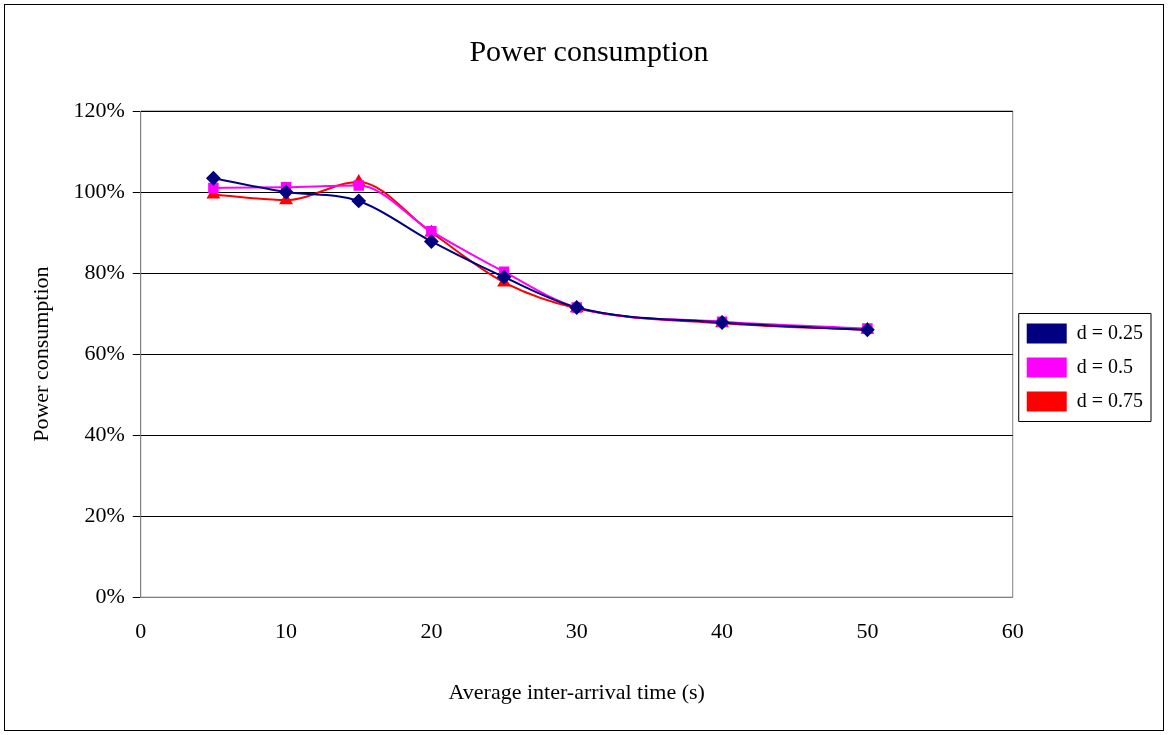 The height and width of the screenshot is (735, 1168). What do you see at coordinates (141, 631) in the screenshot?
I see `x-tick-label: 0` at bounding box center [141, 631].